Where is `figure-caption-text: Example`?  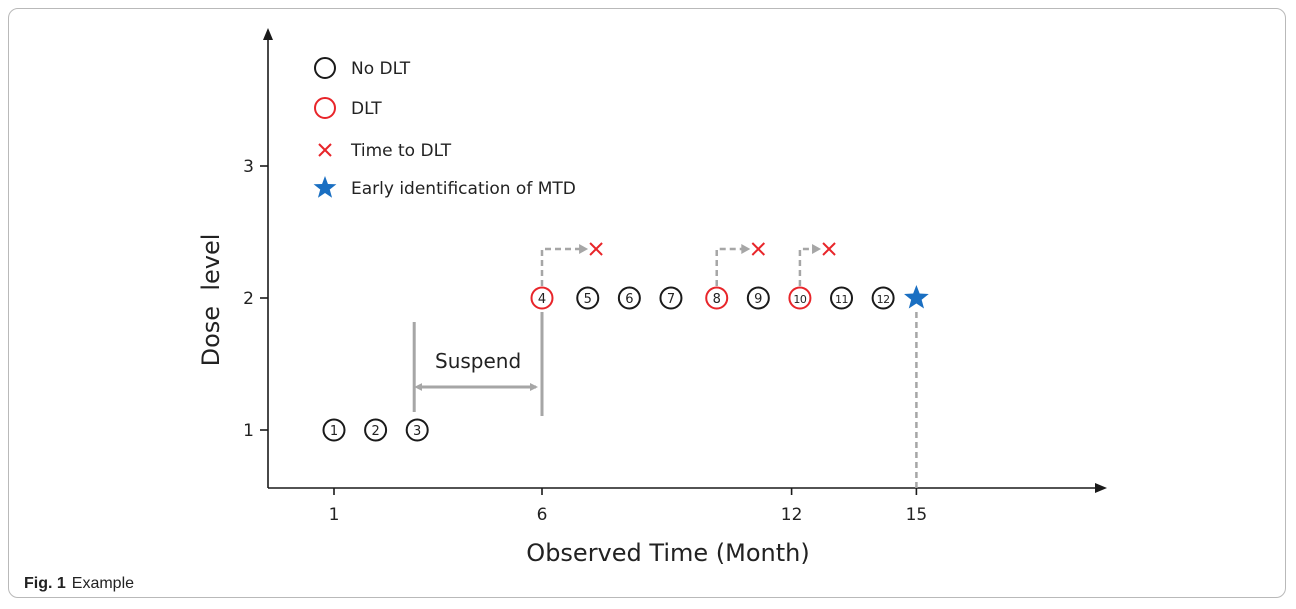
figure-caption-text: Example is located at coordinates (103, 583).